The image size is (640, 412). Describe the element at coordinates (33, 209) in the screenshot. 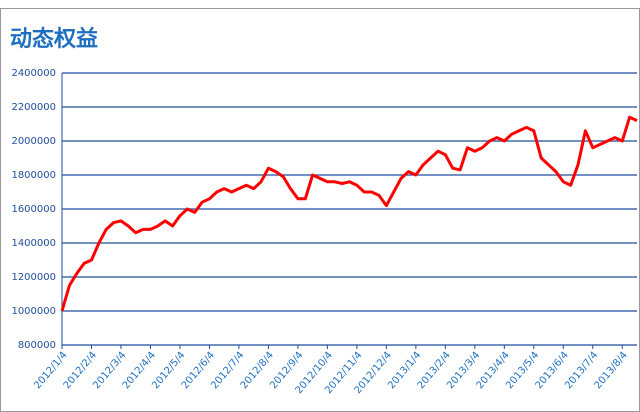

I see `y-tick-label: 1600000` at that location.